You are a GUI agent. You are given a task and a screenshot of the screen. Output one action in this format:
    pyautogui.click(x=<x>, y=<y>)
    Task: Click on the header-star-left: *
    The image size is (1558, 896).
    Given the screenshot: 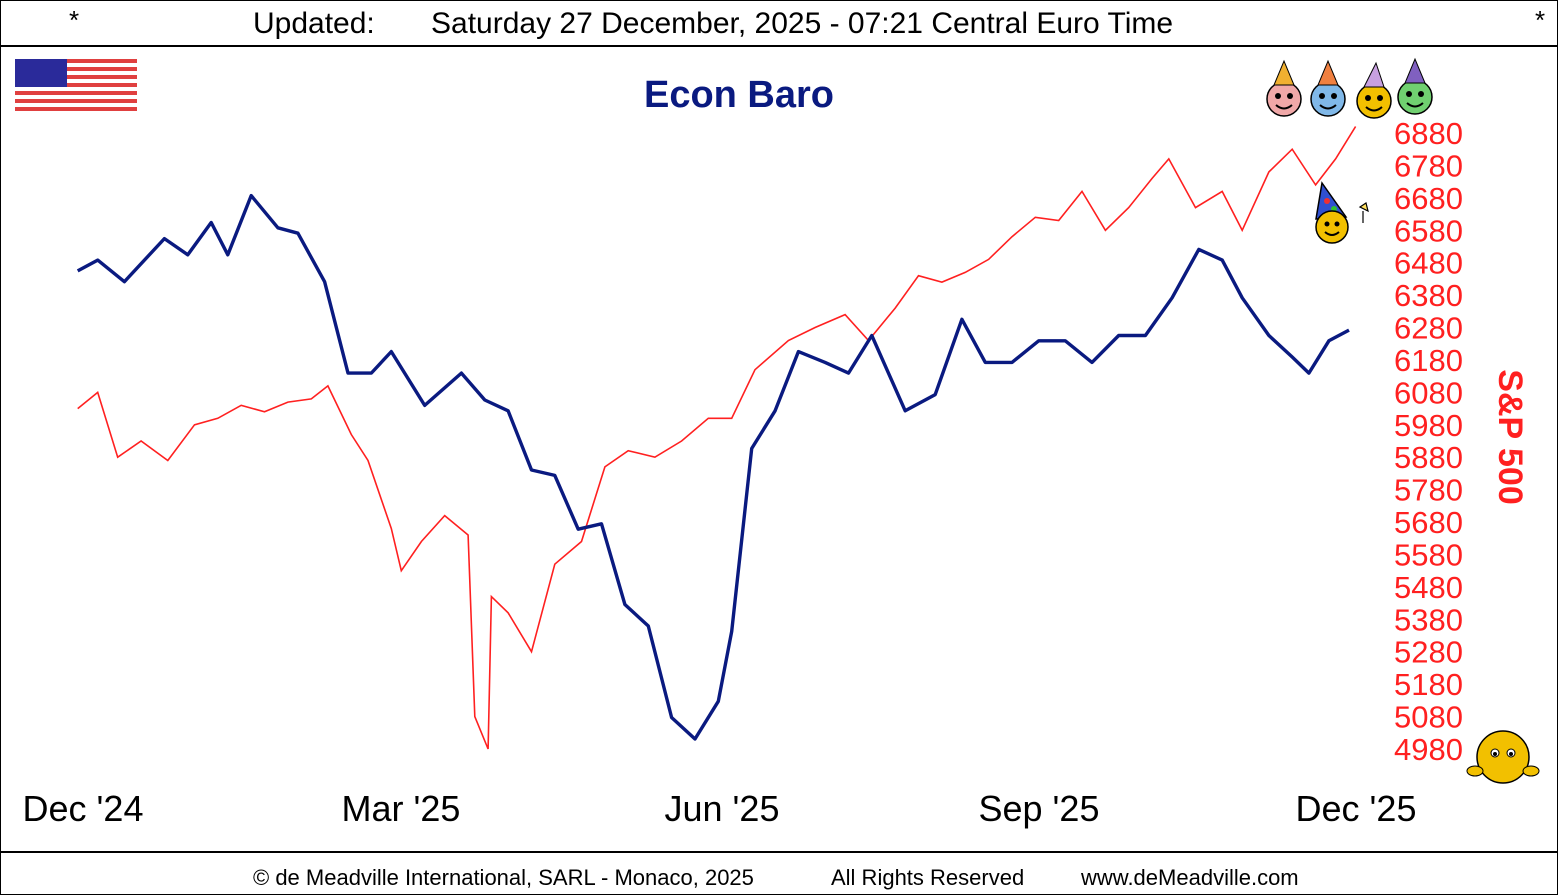 What is the action you would take?
    pyautogui.click(x=74, y=20)
    